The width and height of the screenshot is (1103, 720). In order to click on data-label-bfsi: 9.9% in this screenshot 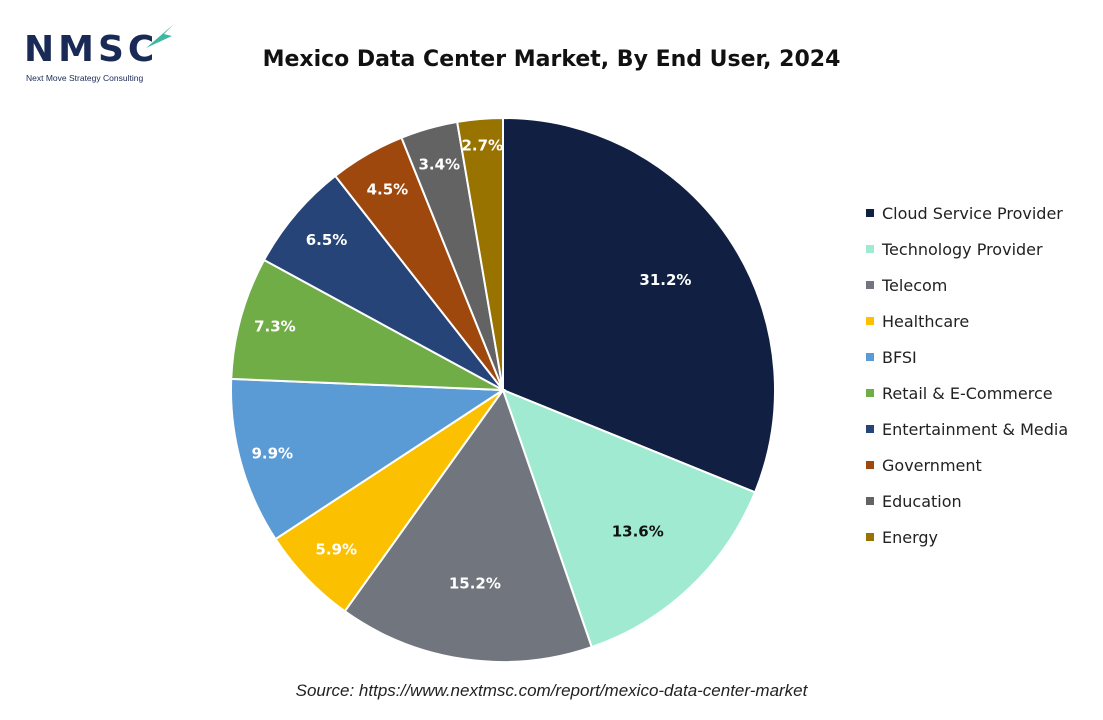, I will do `click(272, 453)`.